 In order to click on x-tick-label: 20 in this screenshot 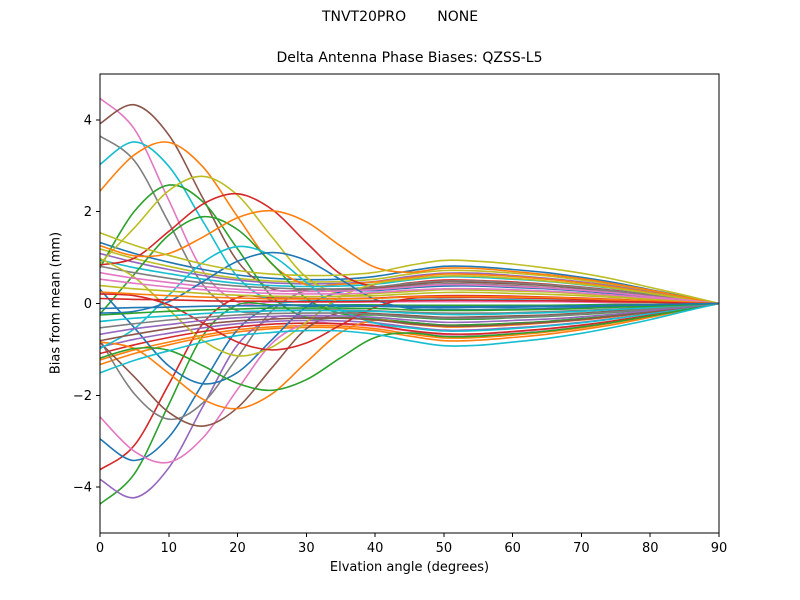, I will do `click(237, 548)`.